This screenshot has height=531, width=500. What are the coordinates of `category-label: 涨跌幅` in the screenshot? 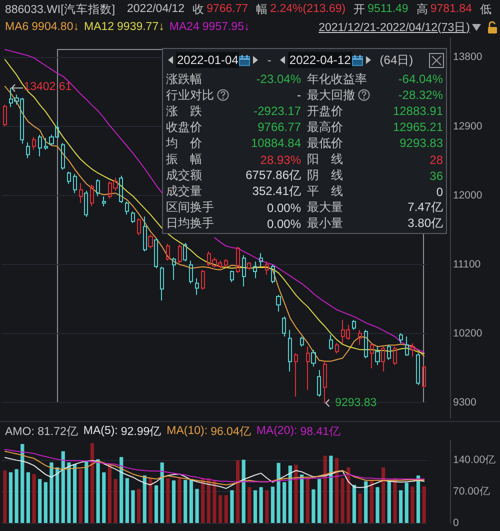 It's located at (184, 79).